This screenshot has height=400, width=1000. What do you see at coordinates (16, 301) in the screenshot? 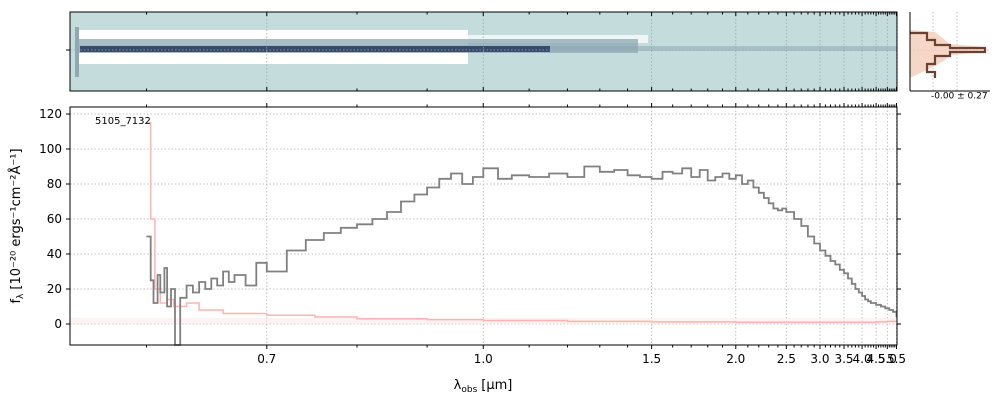
I see `y-axis-label-symbol: f` at bounding box center [16, 301].